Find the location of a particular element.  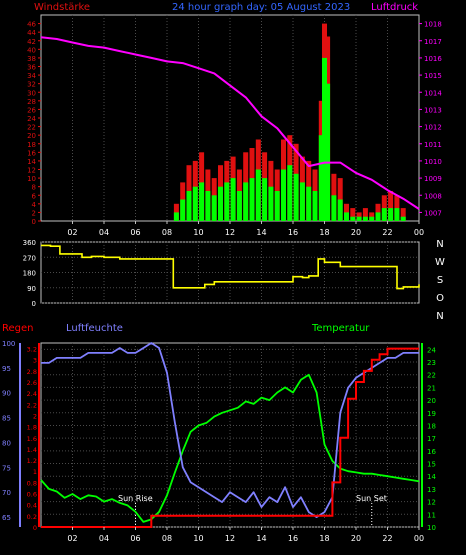

temperature-tick-label: 10 is located at coordinates (431, 528).